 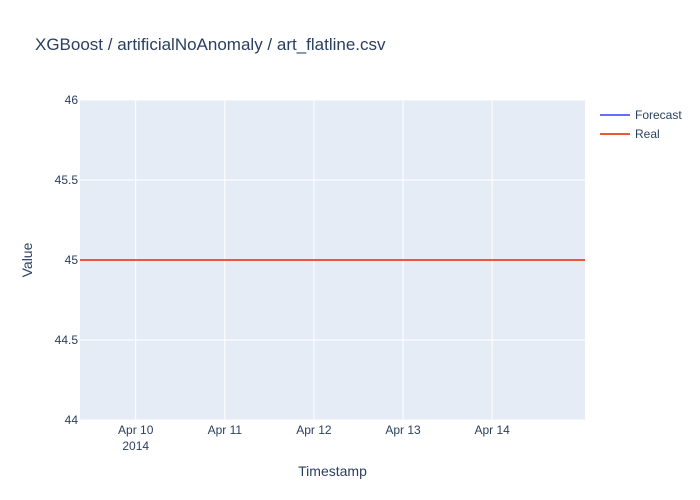 I want to click on x-tick-label-3: Apr 13, so click(x=403, y=430).